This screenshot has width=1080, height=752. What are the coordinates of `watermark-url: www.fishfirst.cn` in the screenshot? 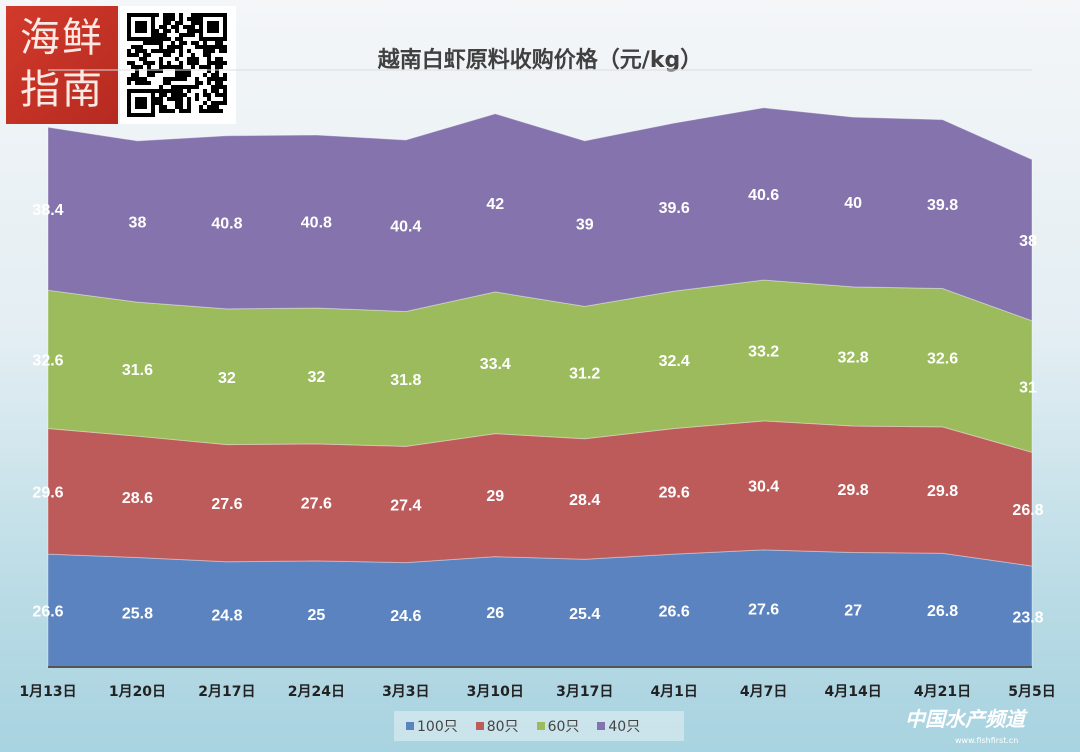 It's located at (987, 740).